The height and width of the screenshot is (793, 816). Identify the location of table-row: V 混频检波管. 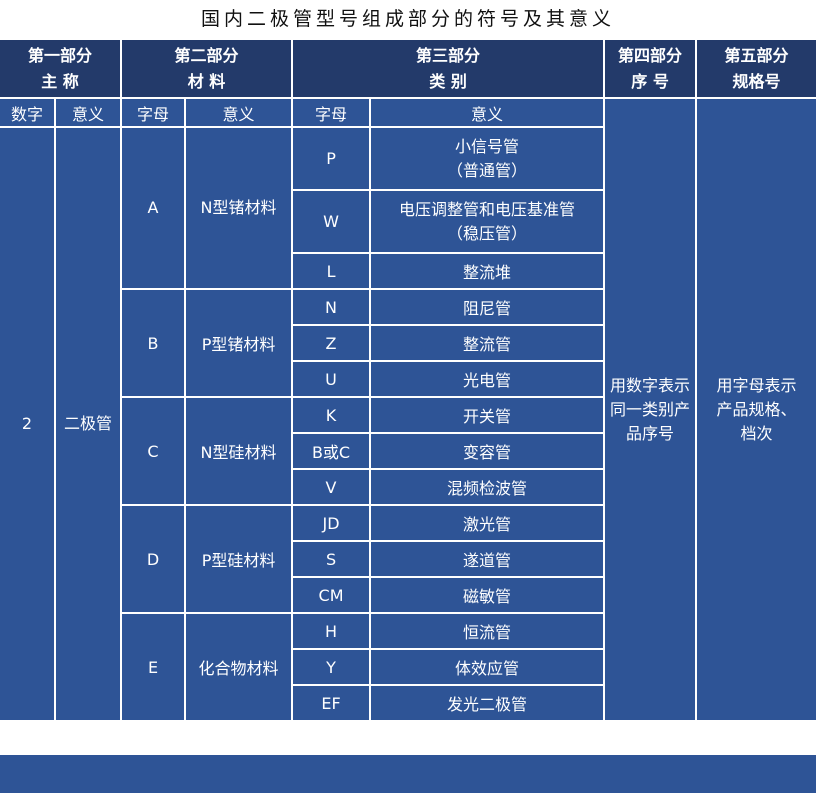
(408, 487).